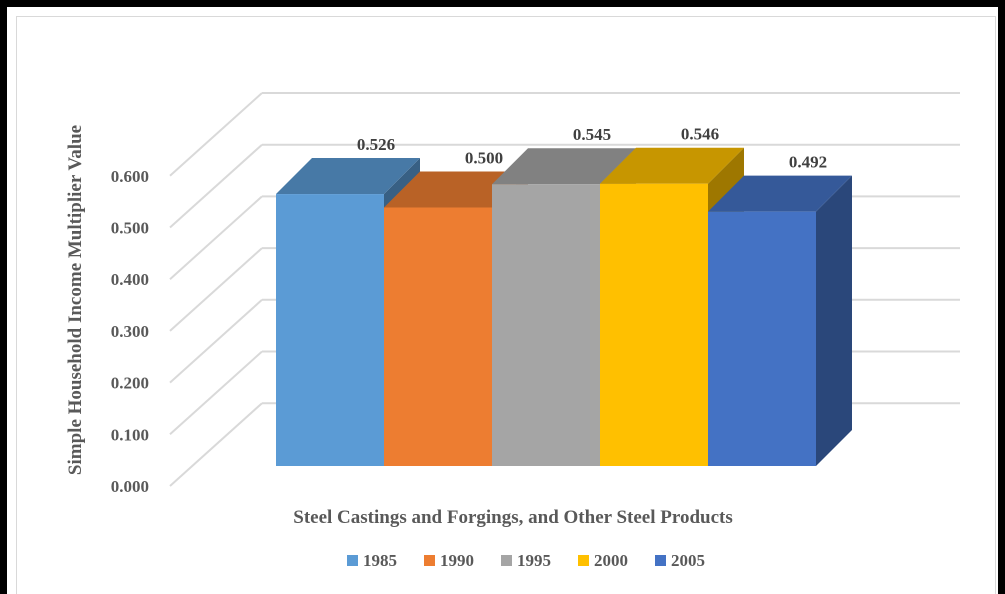 This screenshot has width=1005, height=594. I want to click on legend-label: 1995, so click(534, 560).